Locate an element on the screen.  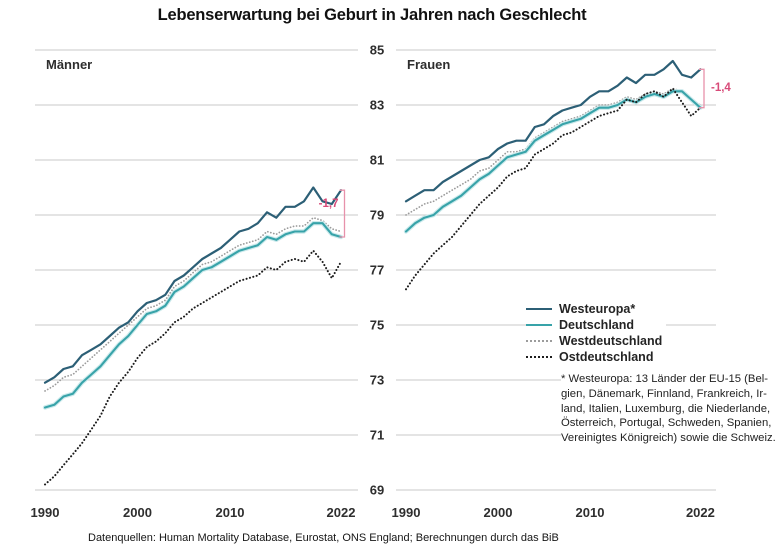
panel-label-maenner: Männer is located at coordinates (69, 64).